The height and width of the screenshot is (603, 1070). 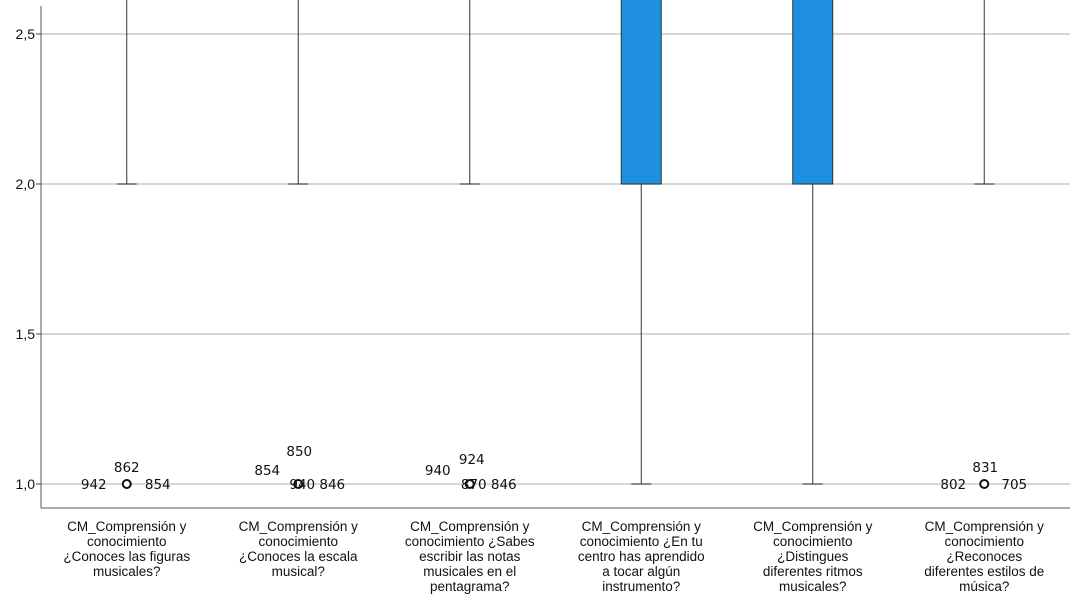 What do you see at coordinates (984, 571) in the screenshot?
I see `category-label-line: diferentes estilos de` at bounding box center [984, 571].